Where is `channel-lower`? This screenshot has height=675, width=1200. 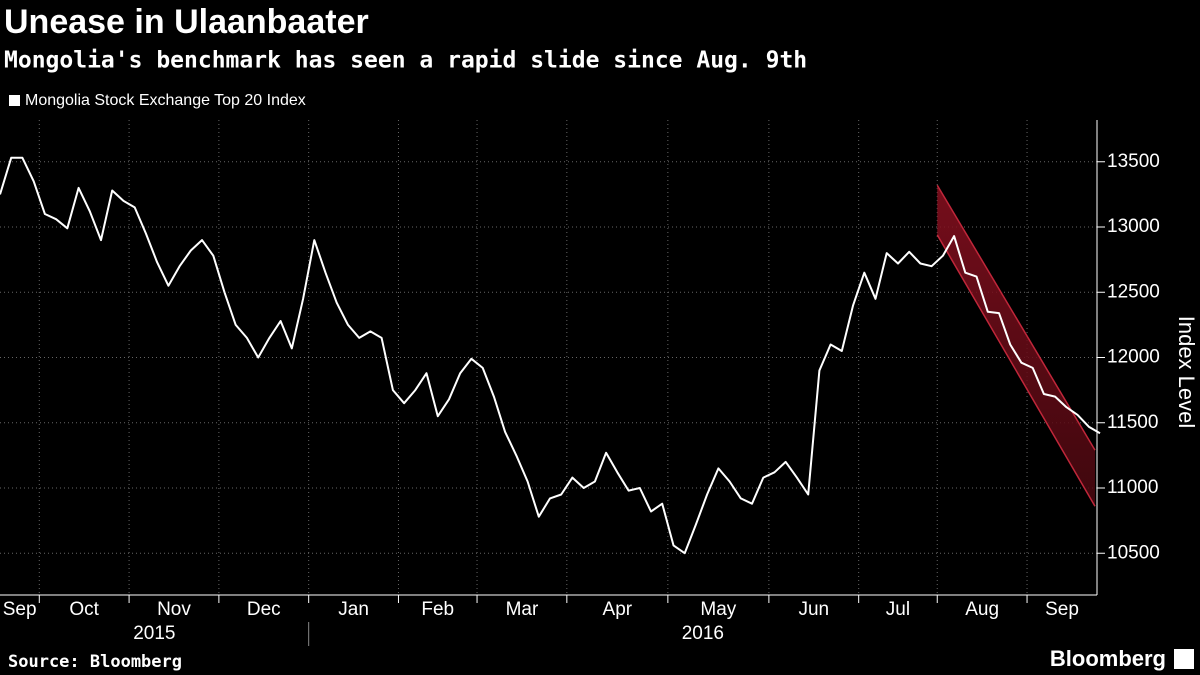
channel-lower is located at coordinates (1016, 370).